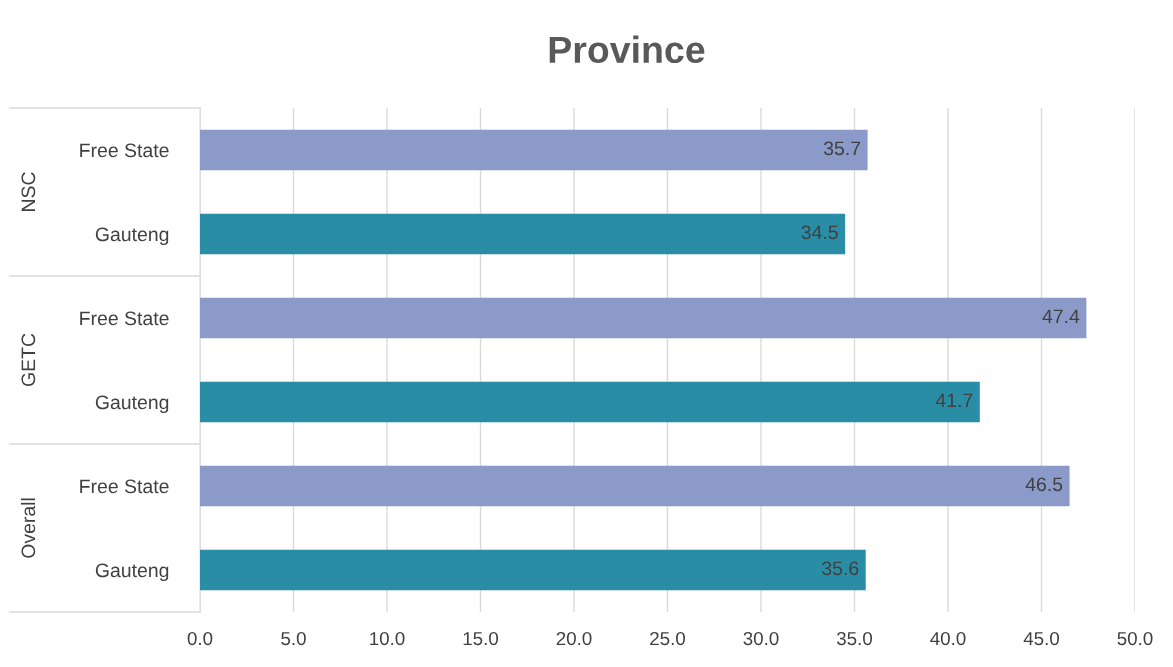  What do you see at coordinates (1061, 316) in the screenshot?
I see `data-label: 47.4` at bounding box center [1061, 316].